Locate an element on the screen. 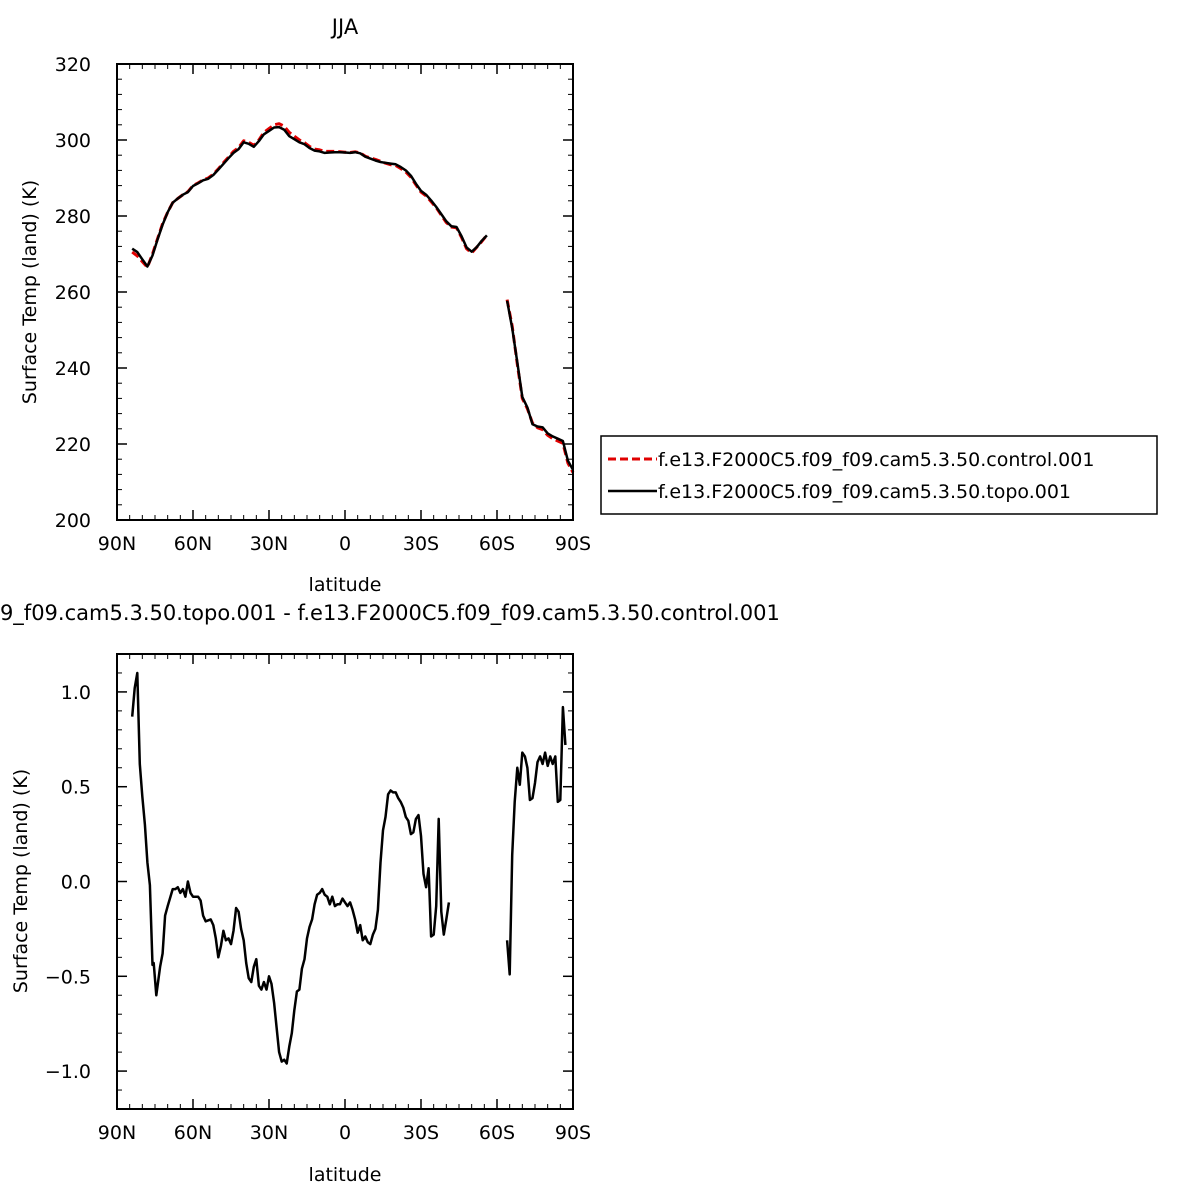  legend-topo-label: f.e13.F2000C5.f09_f09.cam5.3.50.topo.001 is located at coordinates (864, 492).